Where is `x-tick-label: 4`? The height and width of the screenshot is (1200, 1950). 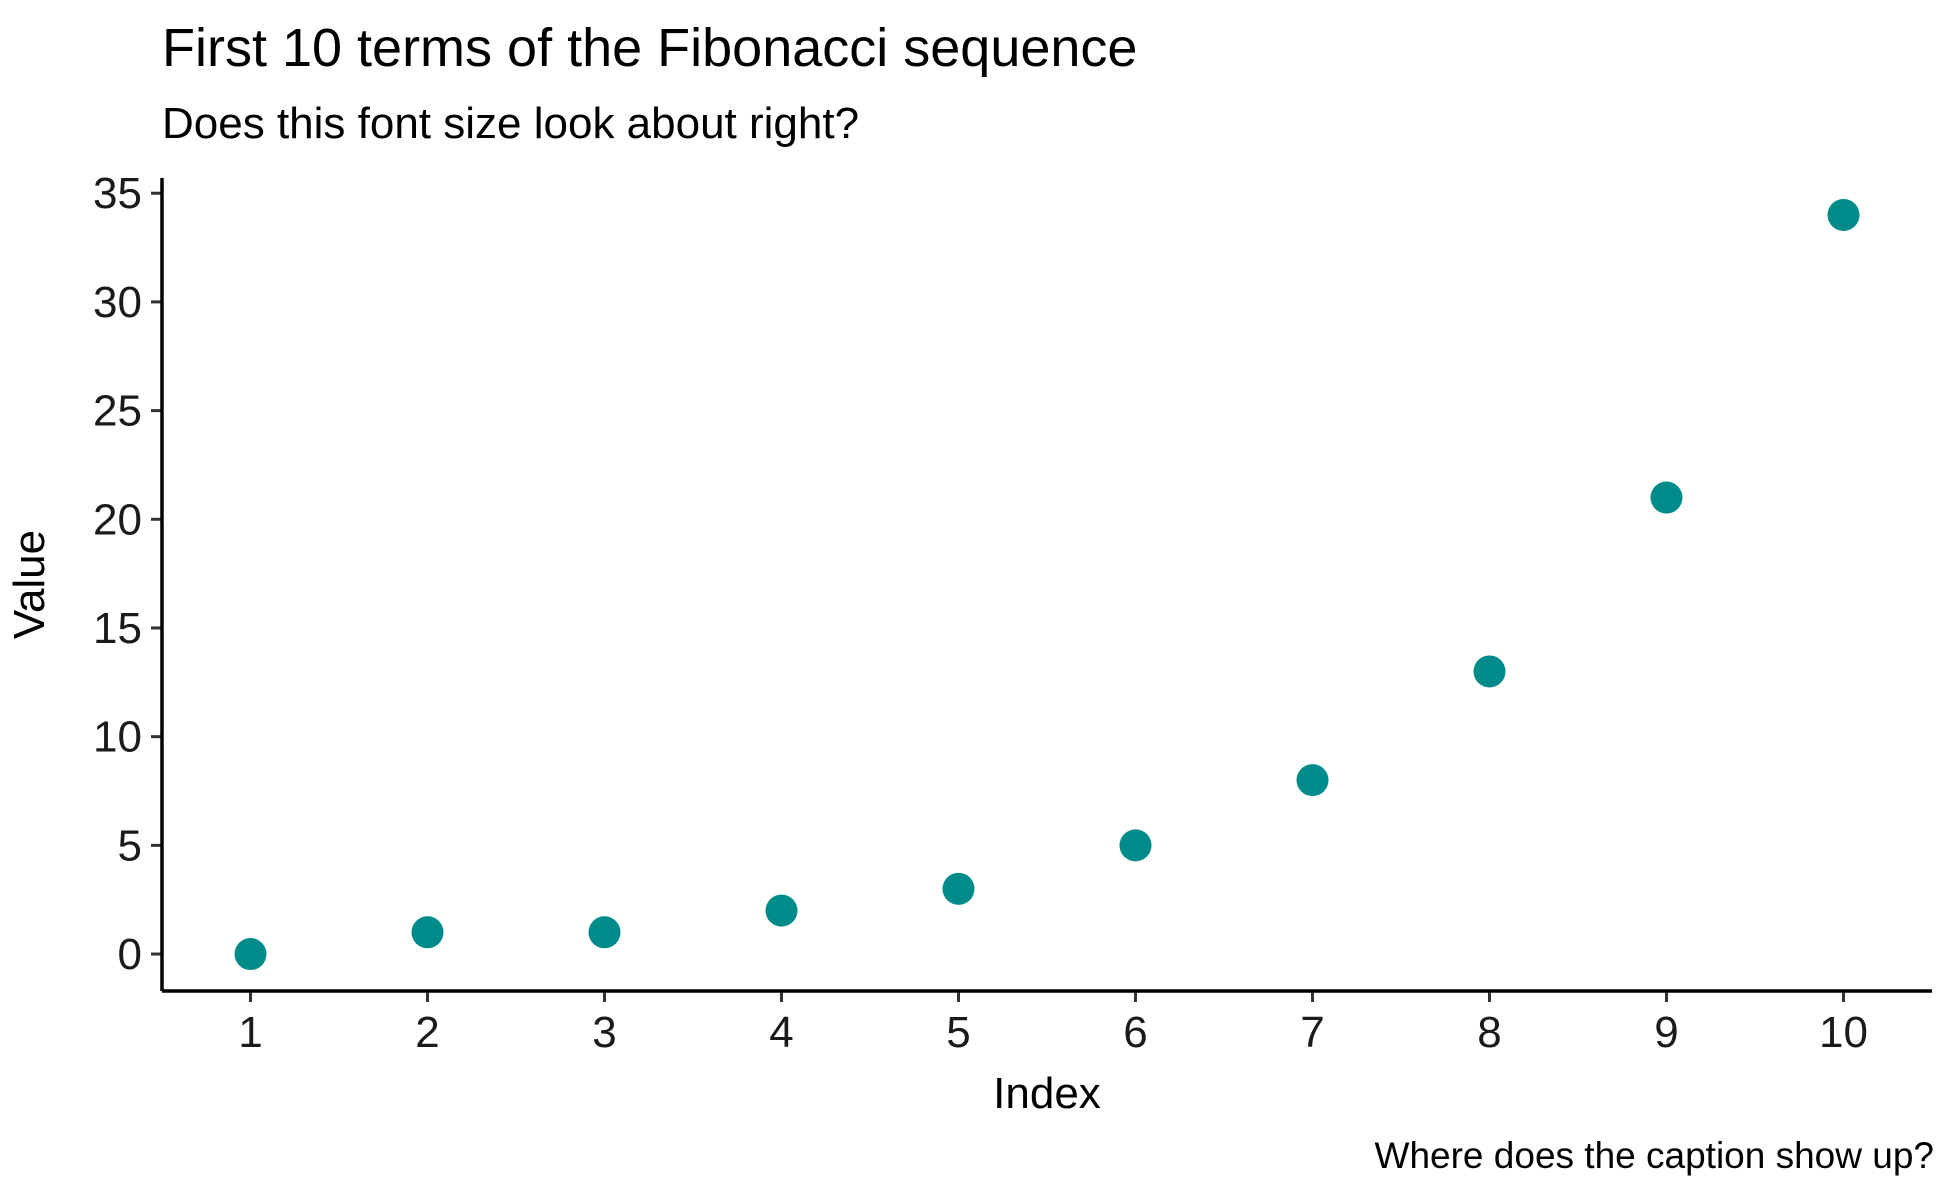 x-tick-label: 4 is located at coordinates (781, 1032).